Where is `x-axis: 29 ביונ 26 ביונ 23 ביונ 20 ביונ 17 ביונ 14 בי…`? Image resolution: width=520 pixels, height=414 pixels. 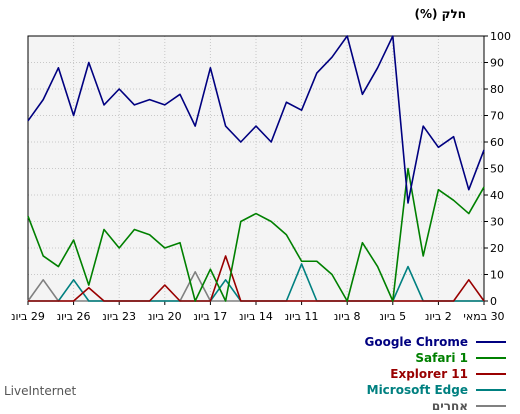
x-axis: 29 ביונ 26 ביונ 23 ביונ 20 ביונ 17 ביונ 14 בי… is located at coordinates (258, 312).